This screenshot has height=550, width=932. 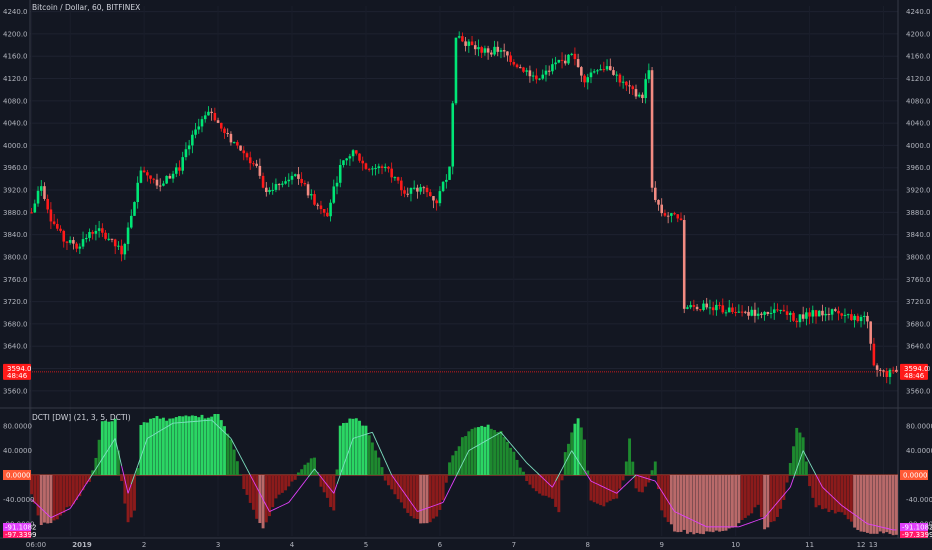 What do you see at coordinates (916, 369) in the screenshot?
I see `last-price-badge-right-value: 3594.0` at bounding box center [916, 369].